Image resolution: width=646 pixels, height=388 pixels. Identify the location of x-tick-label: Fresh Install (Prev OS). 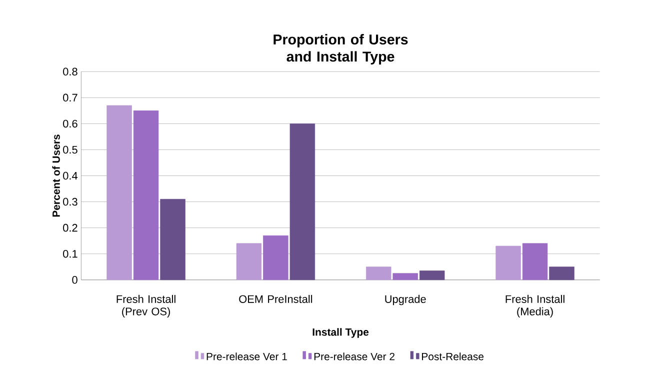
(146, 306).